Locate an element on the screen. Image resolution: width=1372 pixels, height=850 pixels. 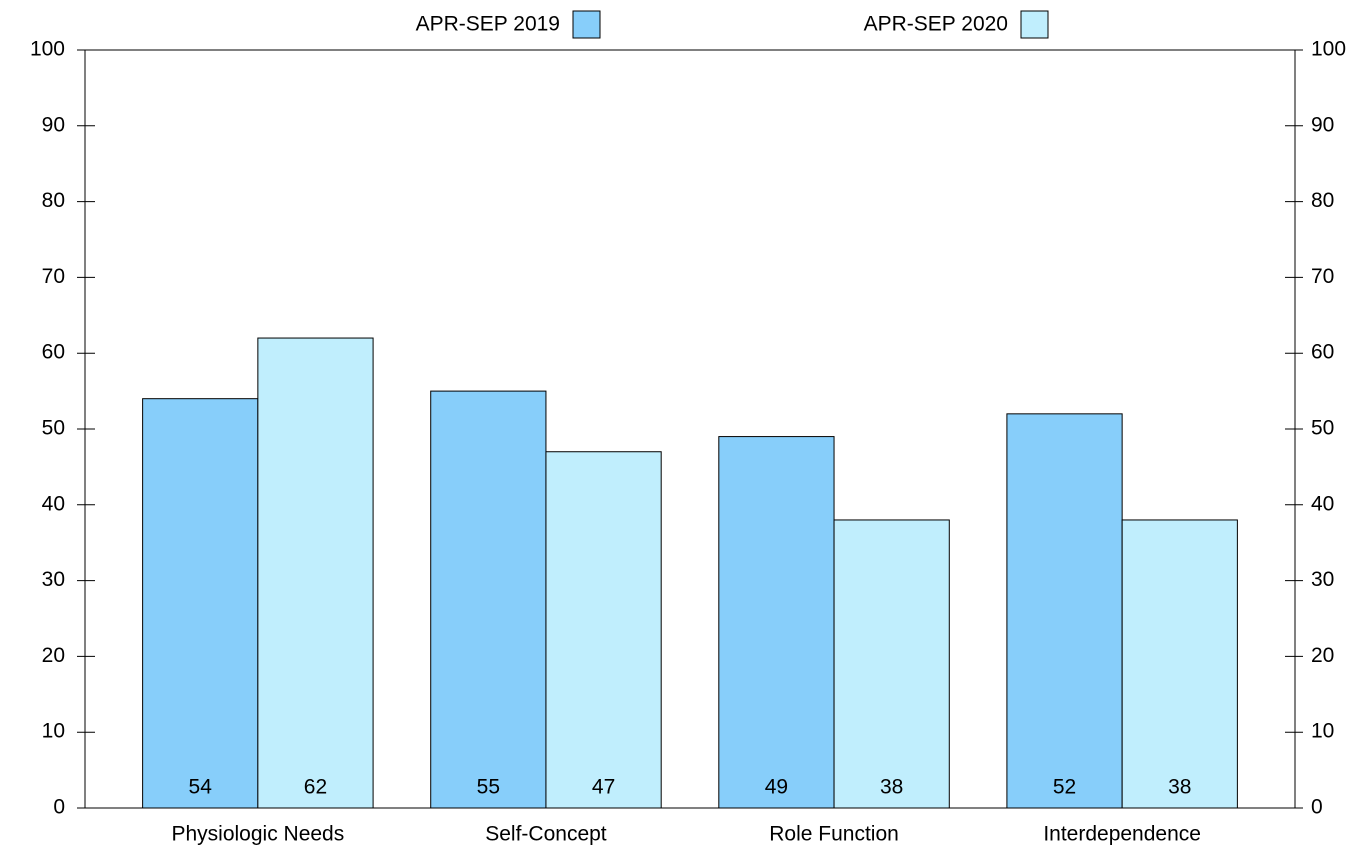
data-label: 62 is located at coordinates (315, 787).